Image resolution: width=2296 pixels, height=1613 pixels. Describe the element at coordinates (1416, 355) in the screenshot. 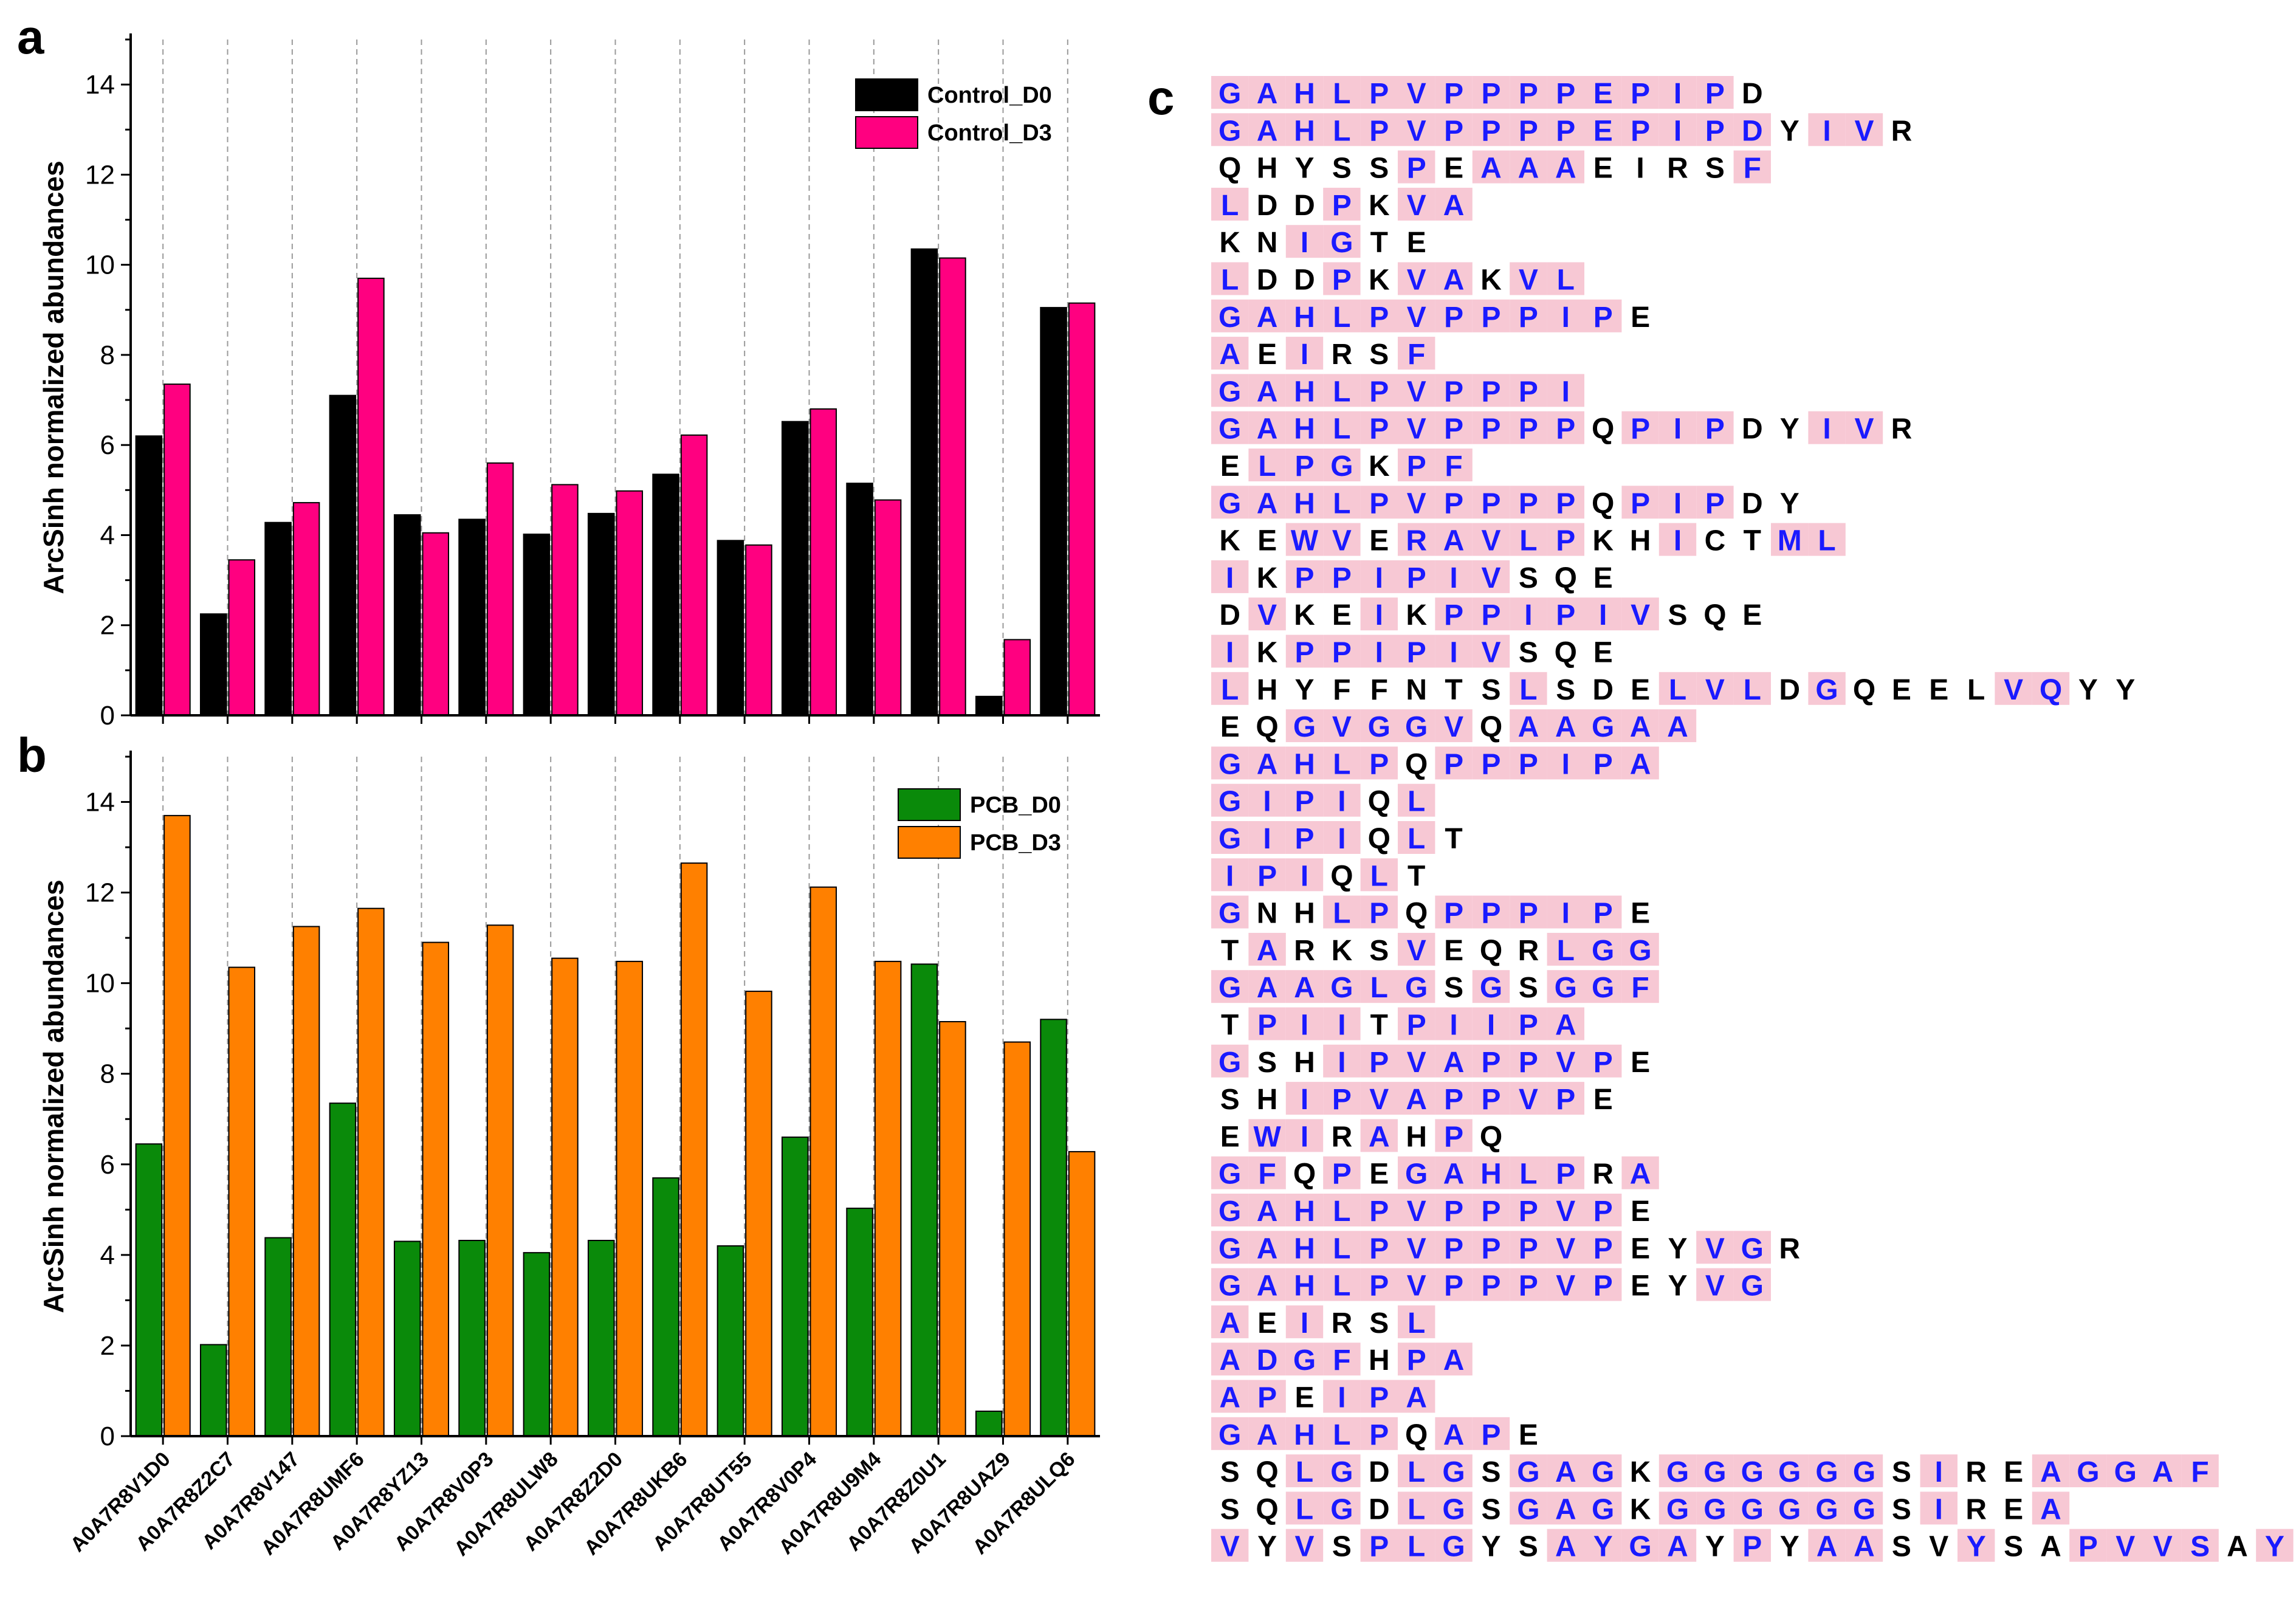

I see `residue: F` at that location.